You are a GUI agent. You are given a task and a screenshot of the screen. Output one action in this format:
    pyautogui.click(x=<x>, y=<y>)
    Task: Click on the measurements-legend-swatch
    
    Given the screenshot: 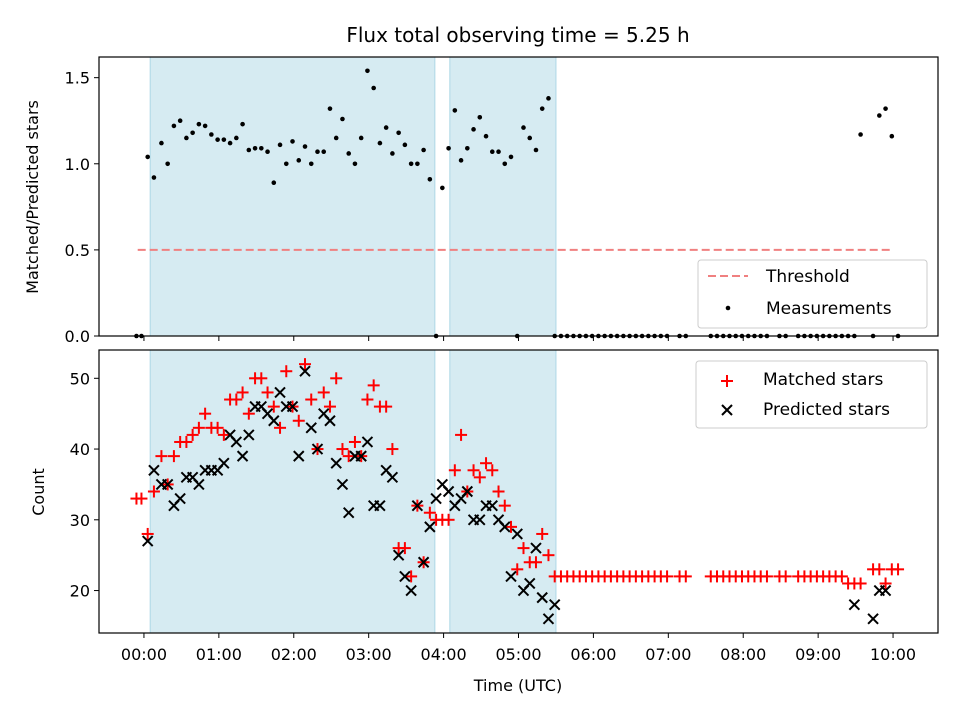 What is the action you would take?
    pyautogui.click(x=728, y=308)
    